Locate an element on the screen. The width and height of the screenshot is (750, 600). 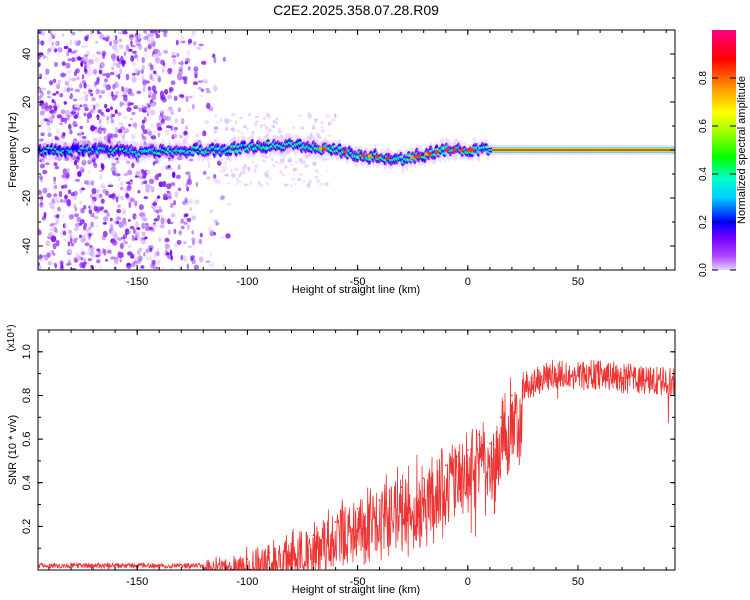
x-tick-label: -150 is located at coordinates (137, 582).